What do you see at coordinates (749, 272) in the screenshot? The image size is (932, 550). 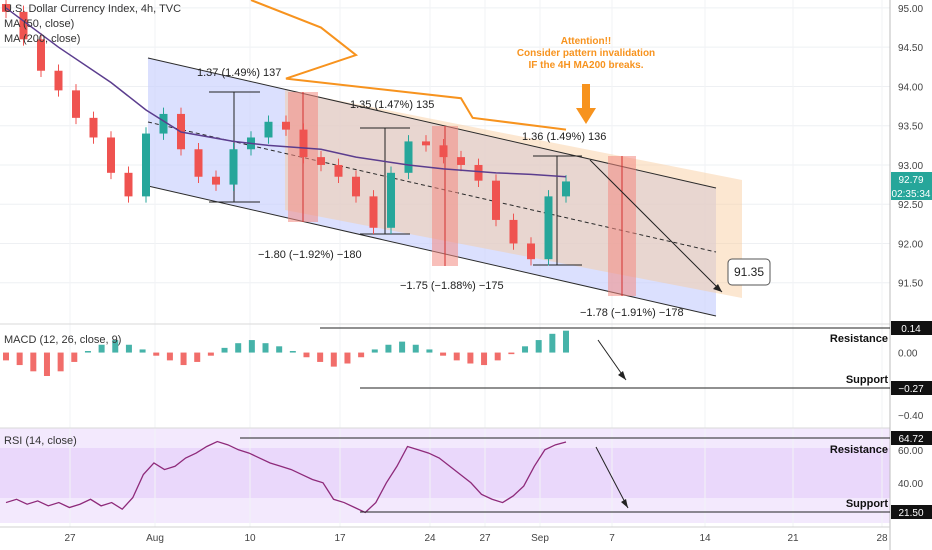 I see `target-callout-label: 91.35` at bounding box center [749, 272].